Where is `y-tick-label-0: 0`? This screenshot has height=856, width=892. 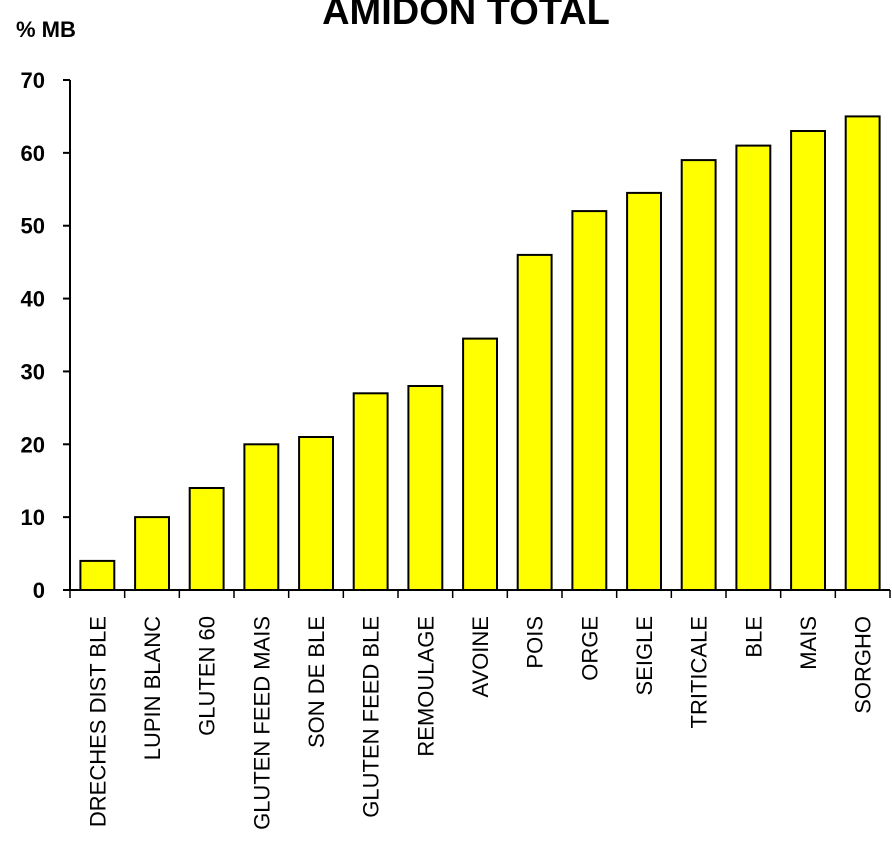 y-tick-label-0: 0 is located at coordinates (39, 590).